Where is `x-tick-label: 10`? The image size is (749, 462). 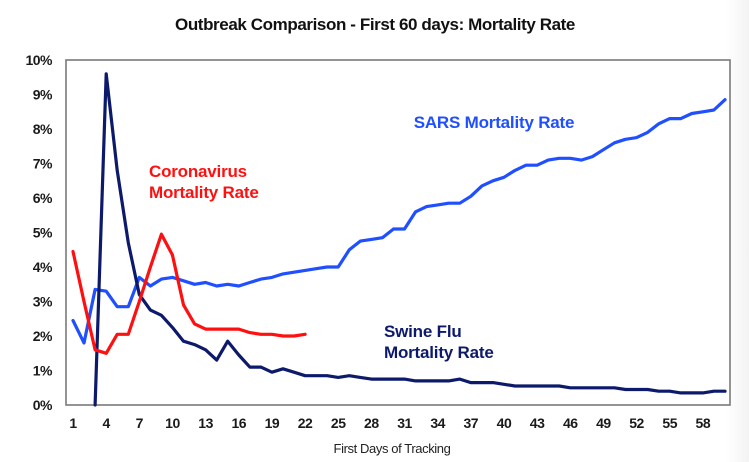 x-tick-label: 10 is located at coordinates (172, 423).